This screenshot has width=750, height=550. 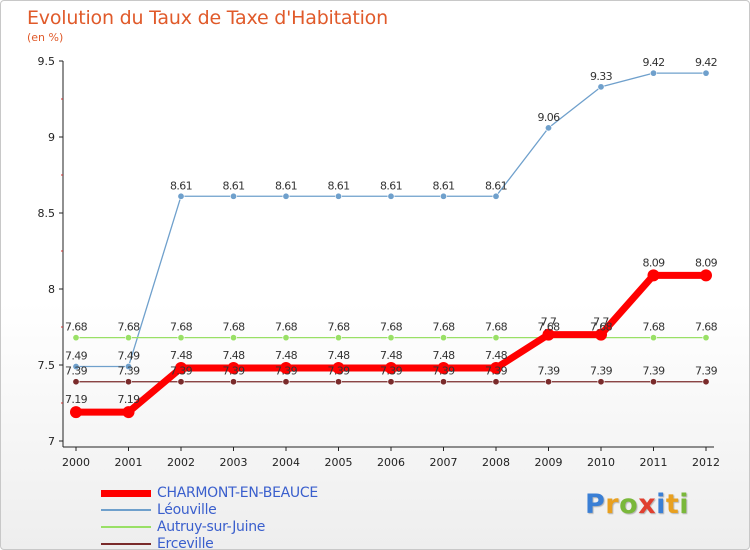 What do you see at coordinates (654, 462) in the screenshot?
I see `x-tick-label: 2011` at bounding box center [654, 462].